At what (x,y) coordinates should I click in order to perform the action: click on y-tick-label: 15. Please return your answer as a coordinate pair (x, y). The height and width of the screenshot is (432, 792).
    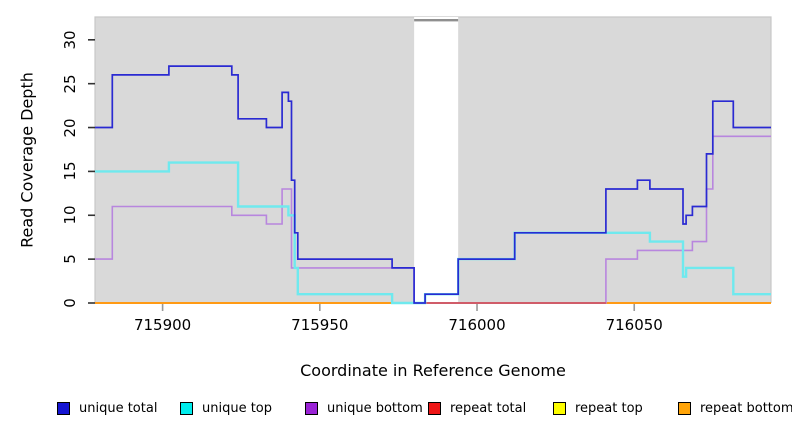
    Looking at the image, I should click on (70, 171).